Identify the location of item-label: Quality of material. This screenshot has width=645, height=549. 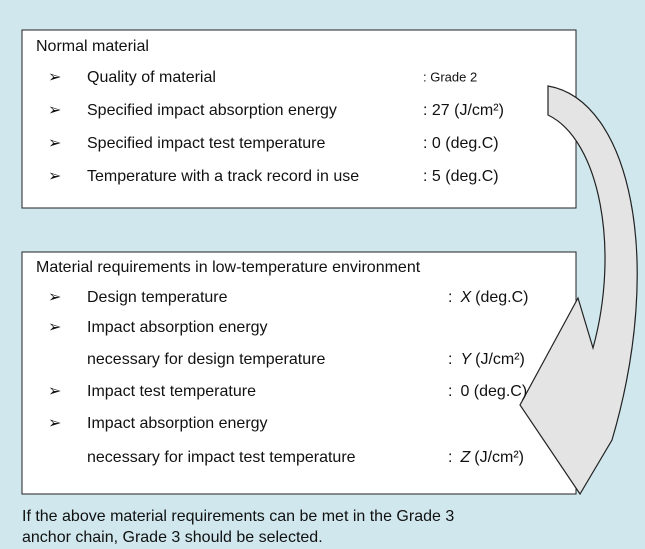
(151, 77).